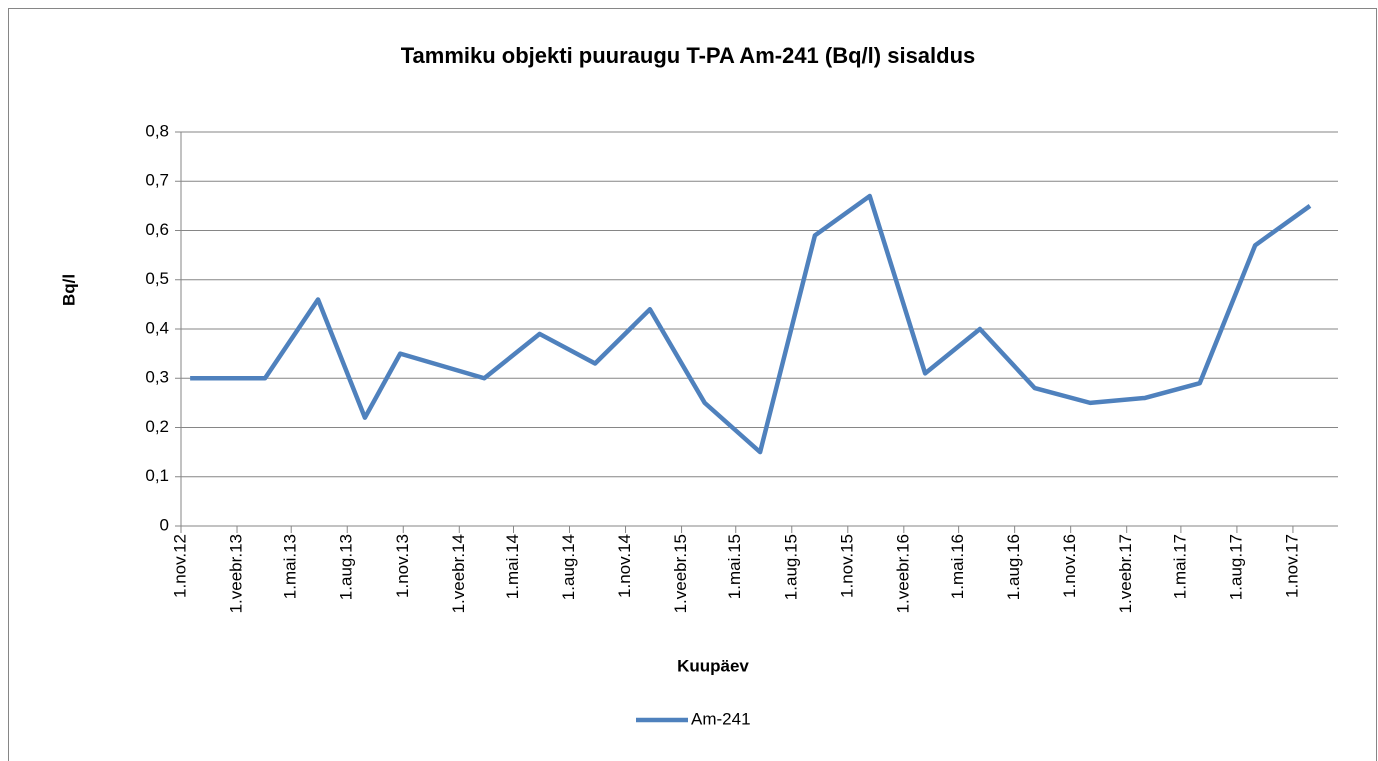  Describe the element at coordinates (346, 567) in the screenshot. I see `x-tick-label: 1.aug.13` at that location.